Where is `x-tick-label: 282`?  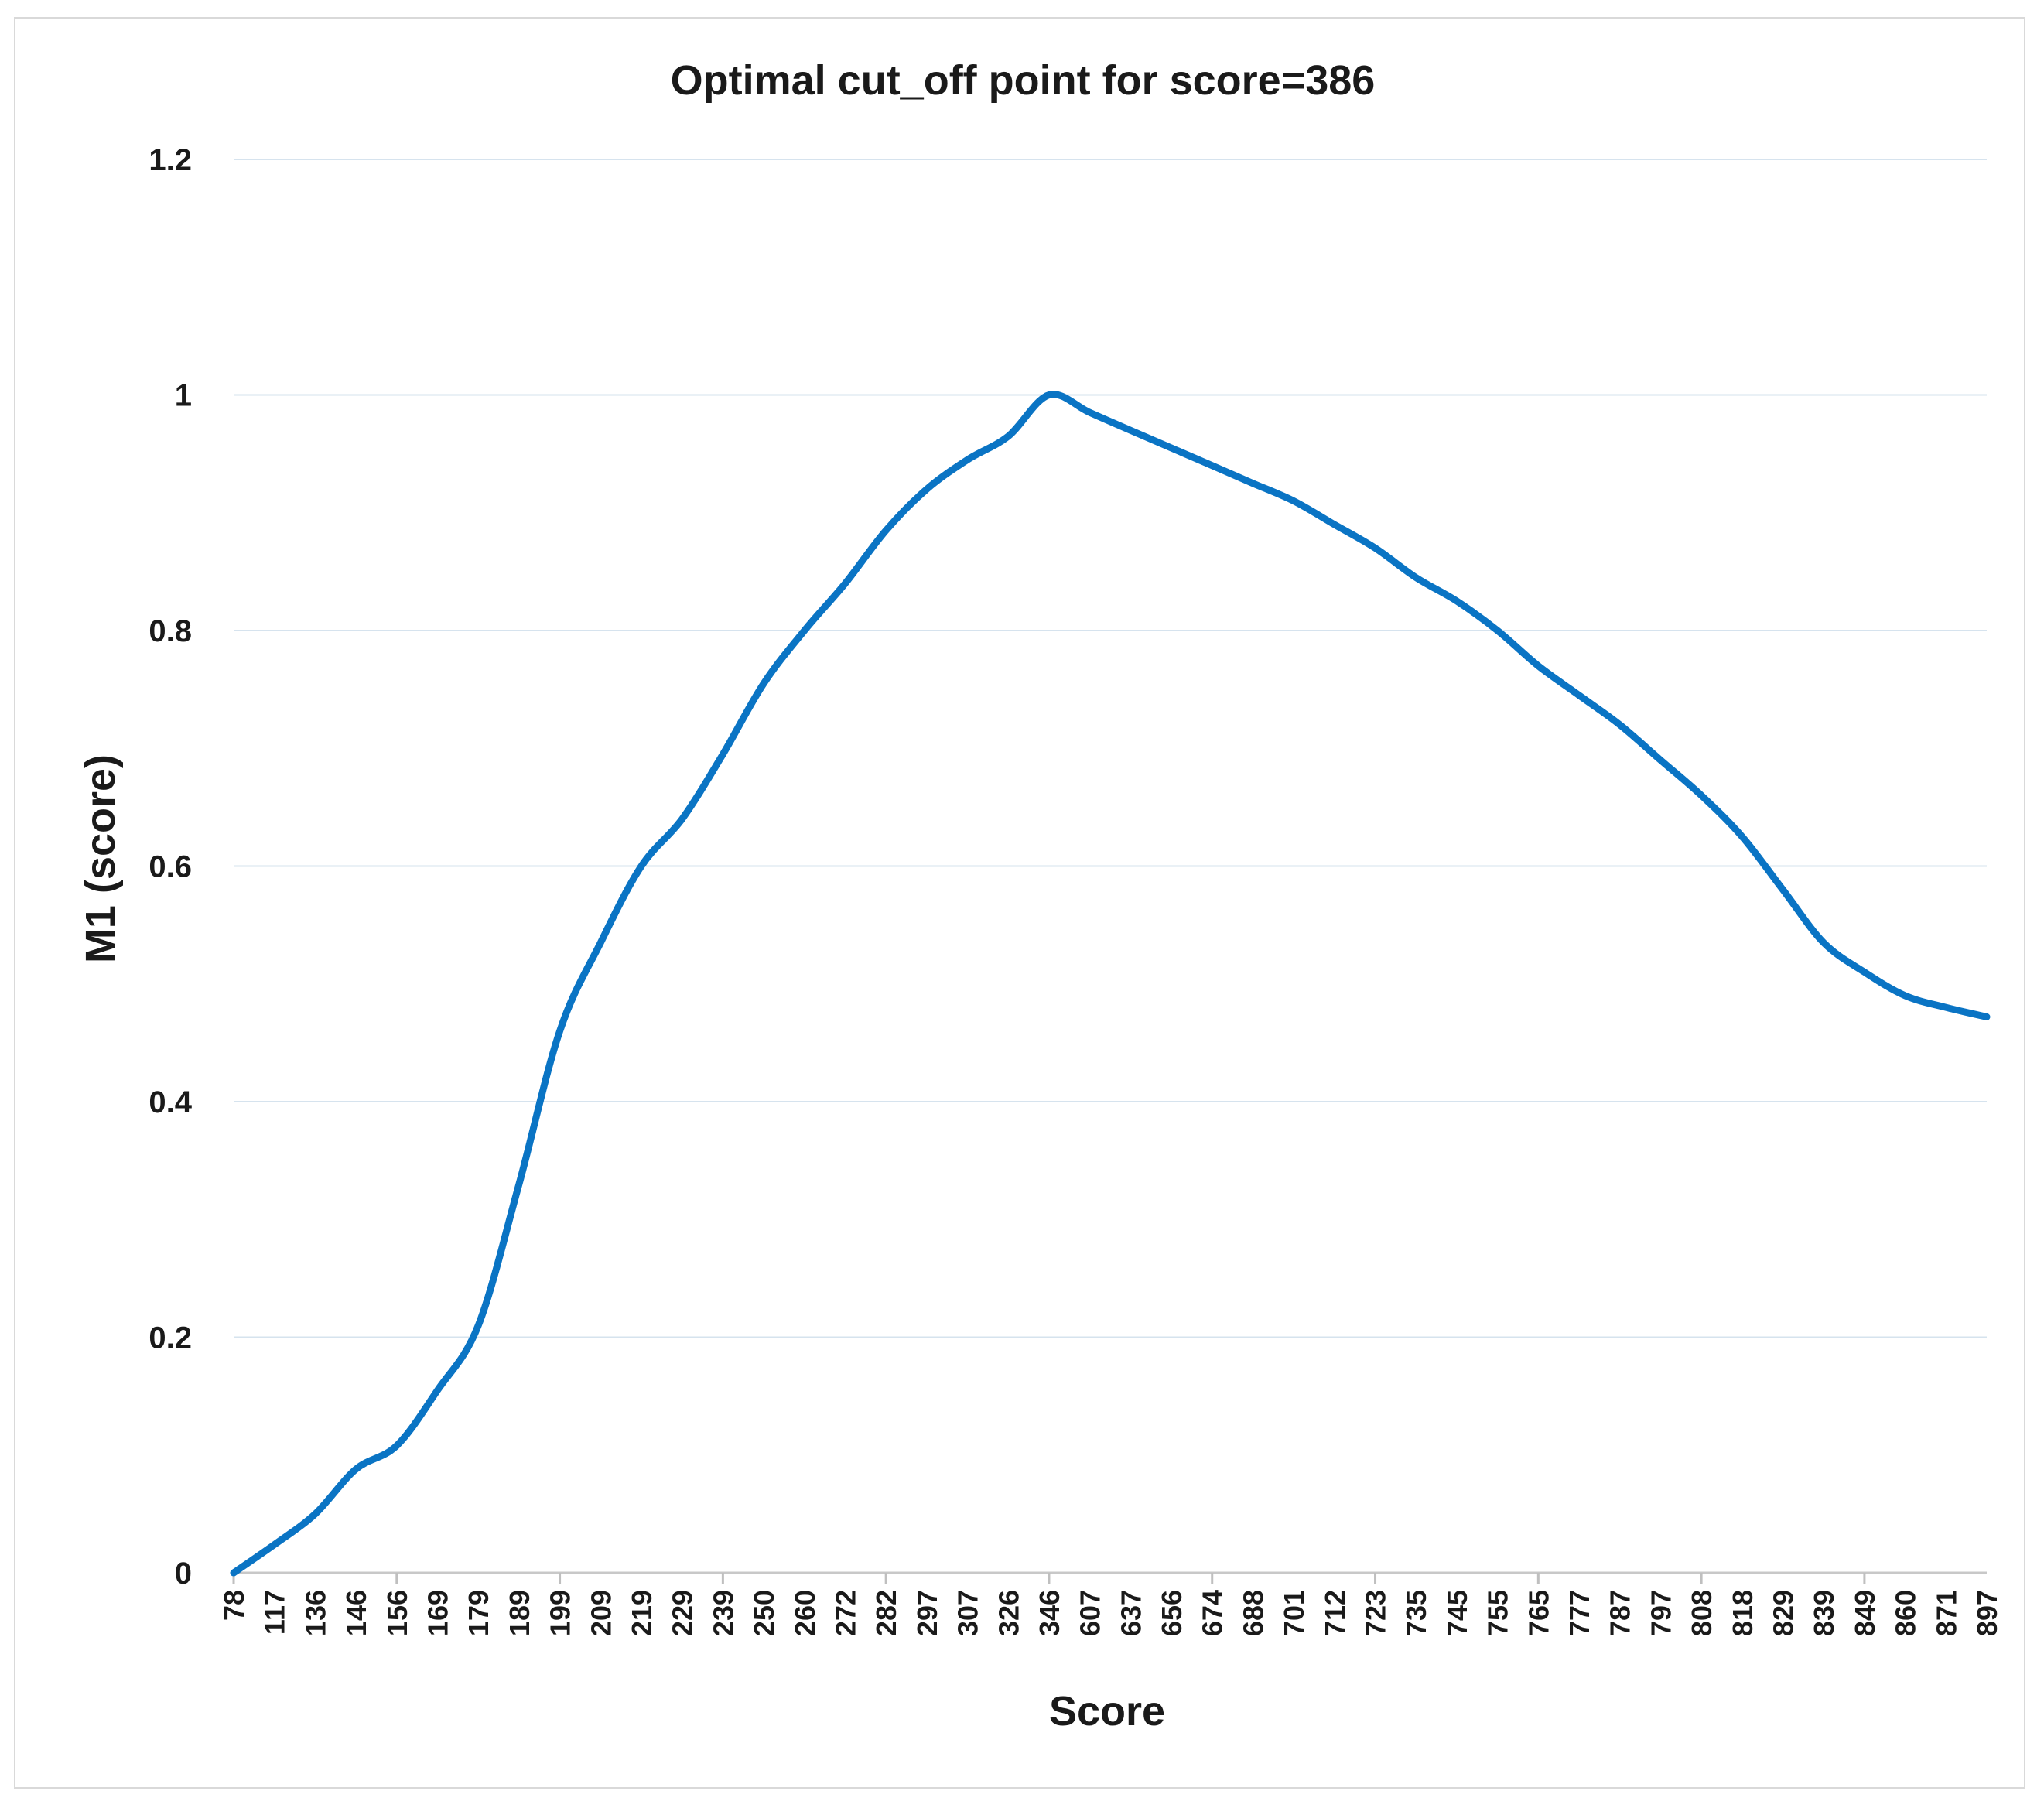 x-tick-label: 282 is located at coordinates (886, 1613).